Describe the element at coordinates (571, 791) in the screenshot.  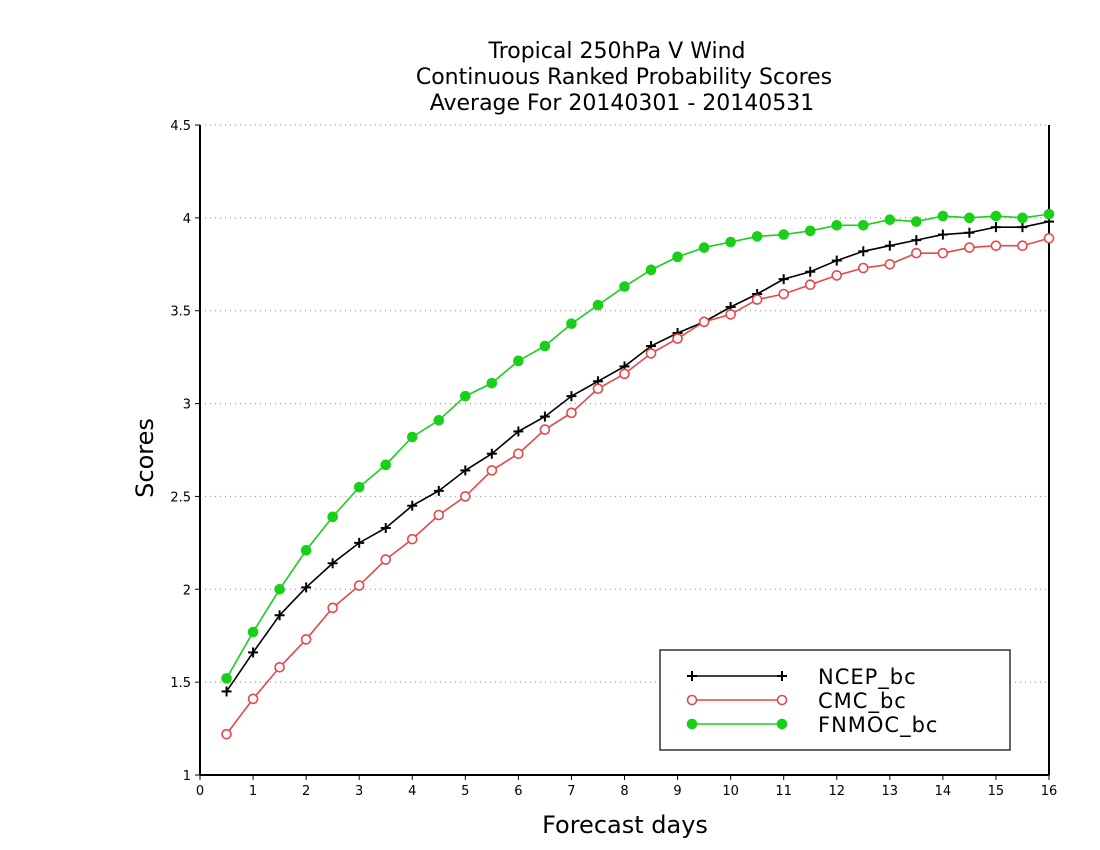
I see `x-tick-label: 7` at that location.